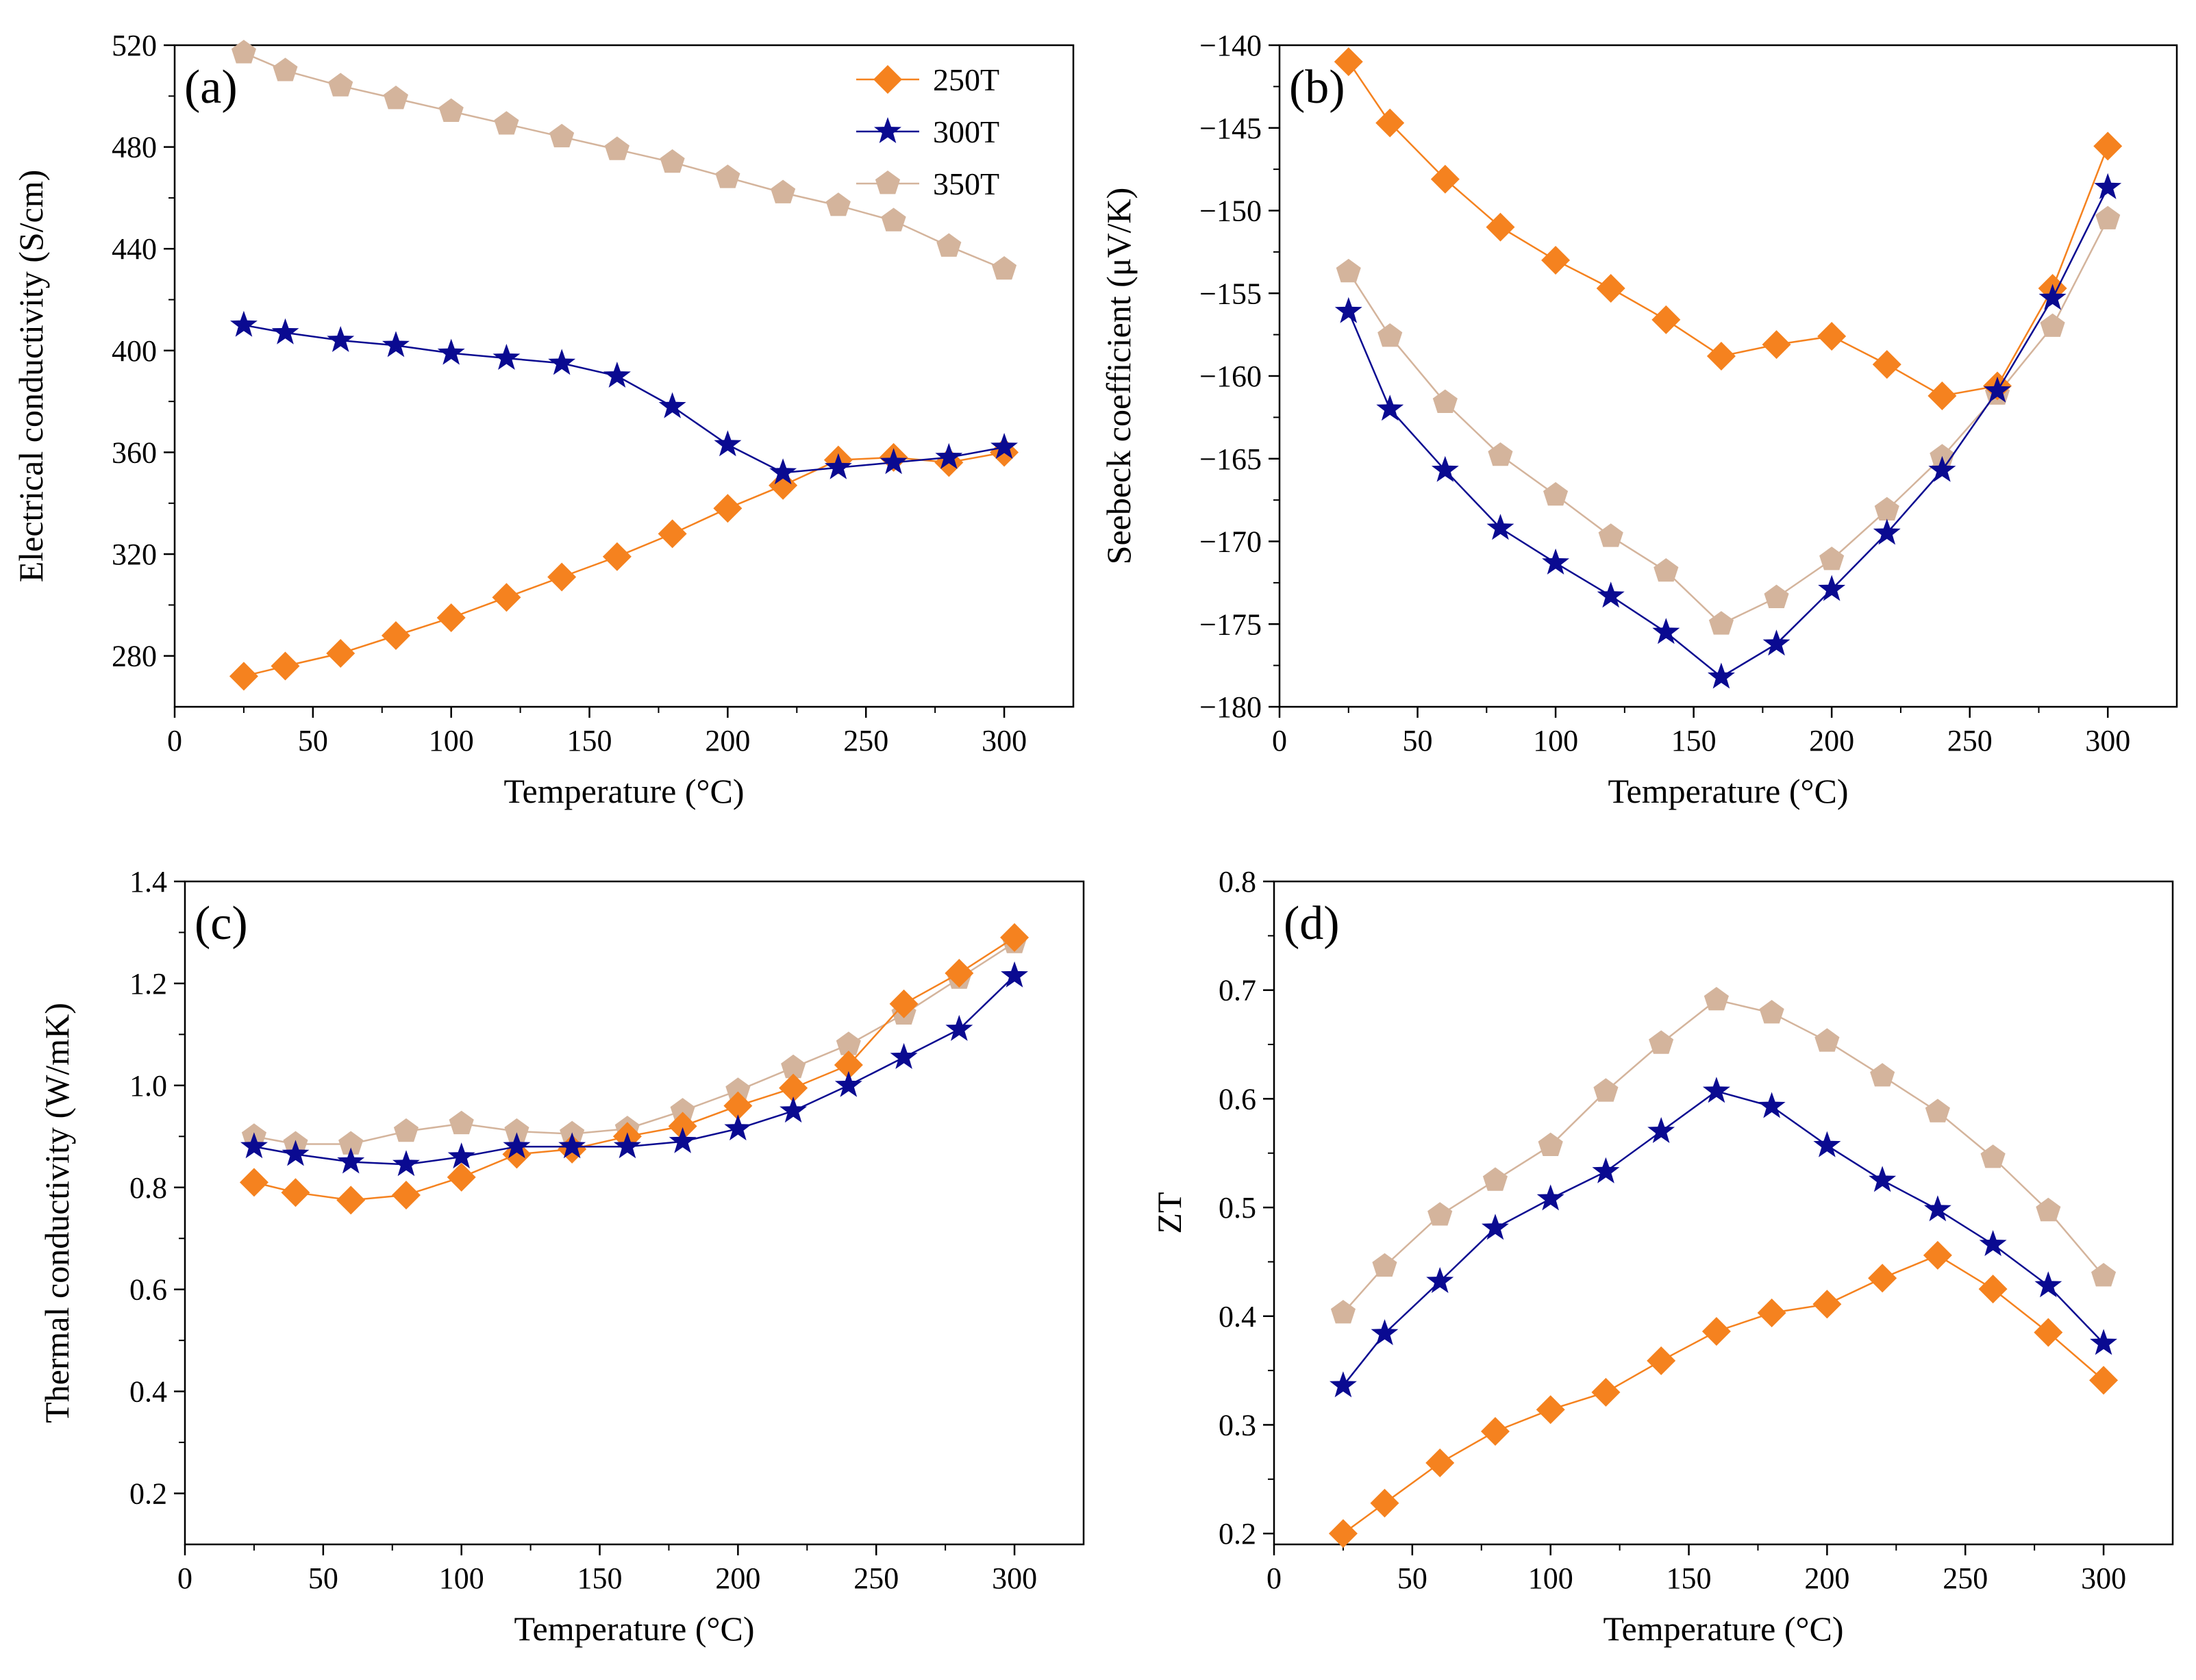 This screenshot has width=2196, height=1680. What do you see at coordinates (1230, 459) in the screenshot?
I see `y-tick-label: −165` at bounding box center [1230, 459].